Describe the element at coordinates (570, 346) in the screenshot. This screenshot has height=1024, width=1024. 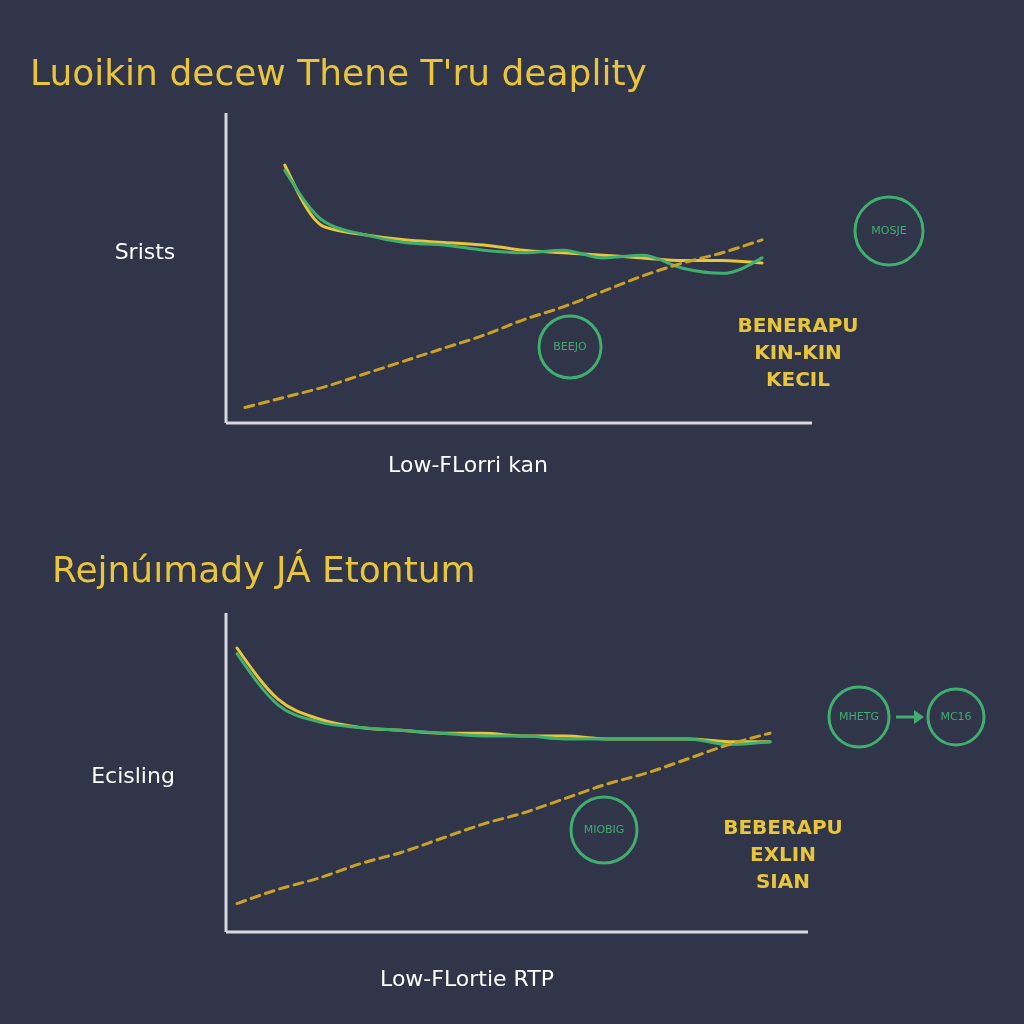
I see `annotation: BEEJO` at that location.